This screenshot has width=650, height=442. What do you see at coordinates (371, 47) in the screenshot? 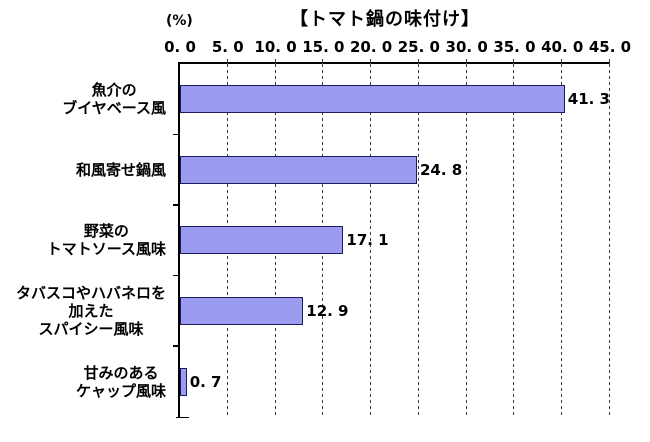
I see `x-axis-tick-label: 20. 0` at bounding box center [371, 47].